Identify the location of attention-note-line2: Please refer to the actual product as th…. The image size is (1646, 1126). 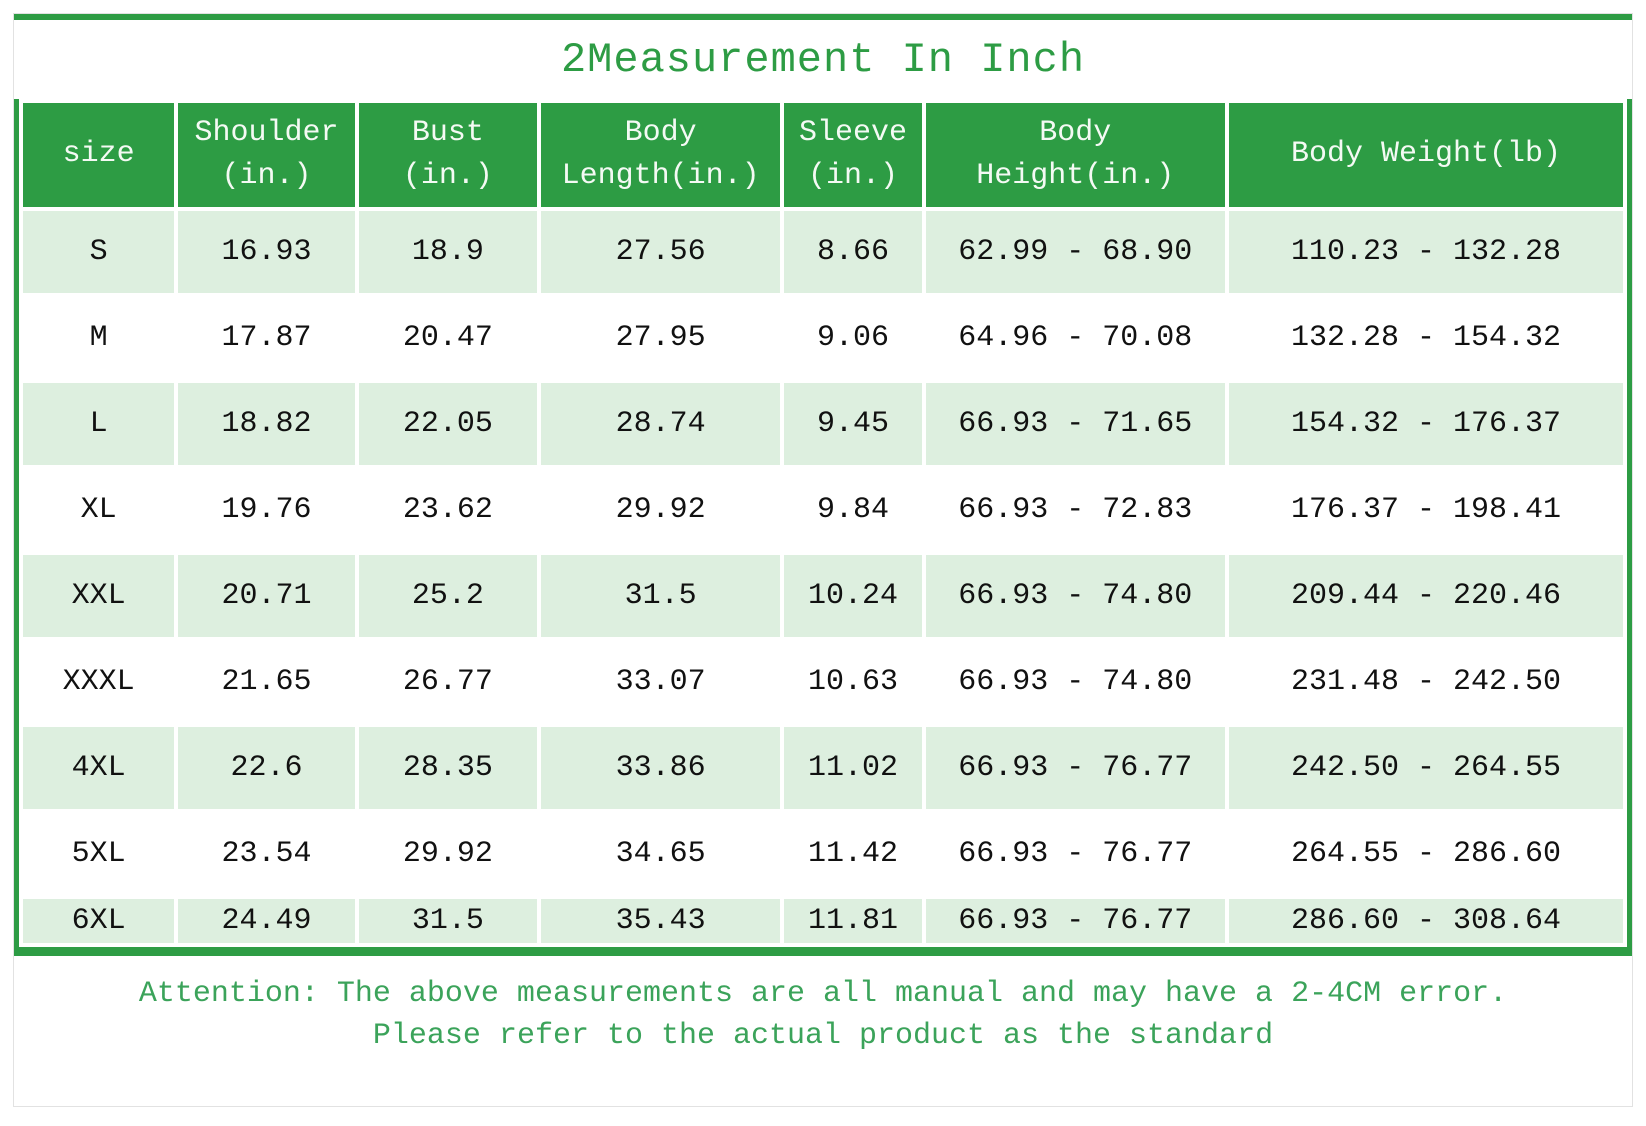
(823, 1035).